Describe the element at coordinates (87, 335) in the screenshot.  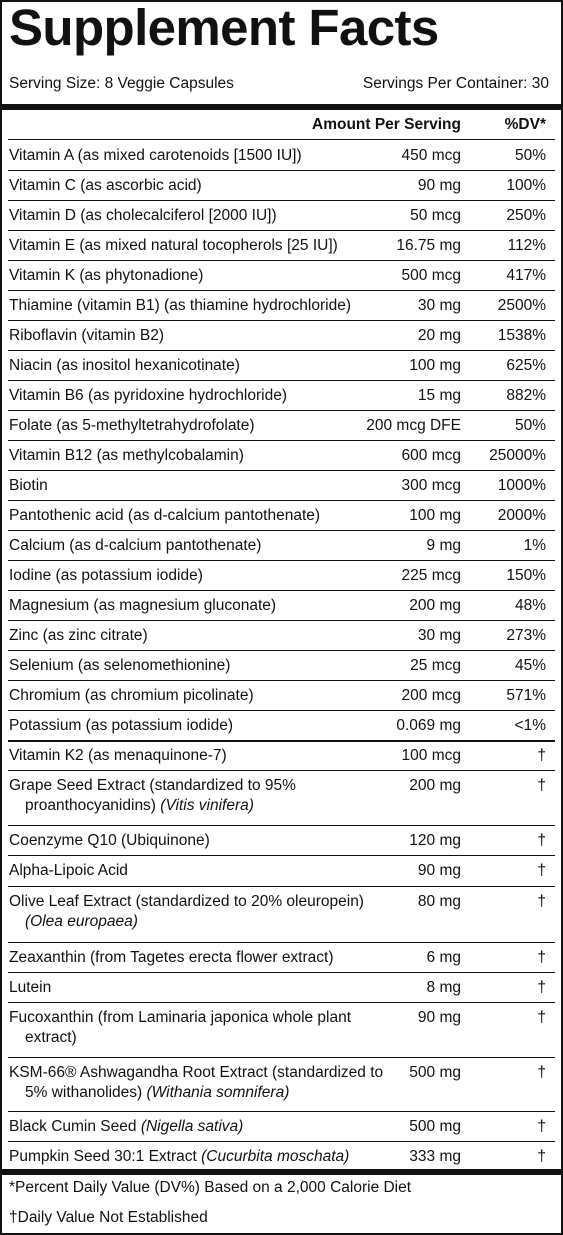
I see `nutrient-label: Riboflavin (vitamin B2)` at that location.